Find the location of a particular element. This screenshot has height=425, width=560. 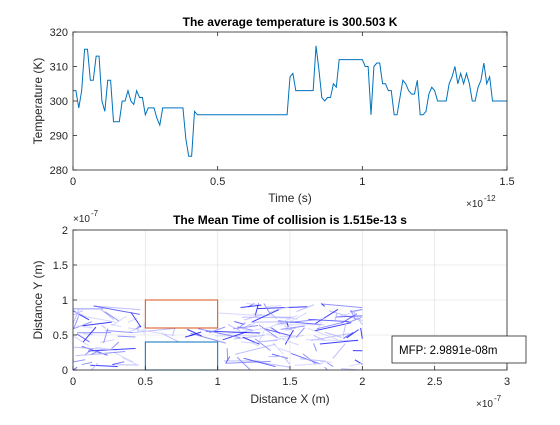

temperature-xlabel: Time (s) is located at coordinates (290, 198).